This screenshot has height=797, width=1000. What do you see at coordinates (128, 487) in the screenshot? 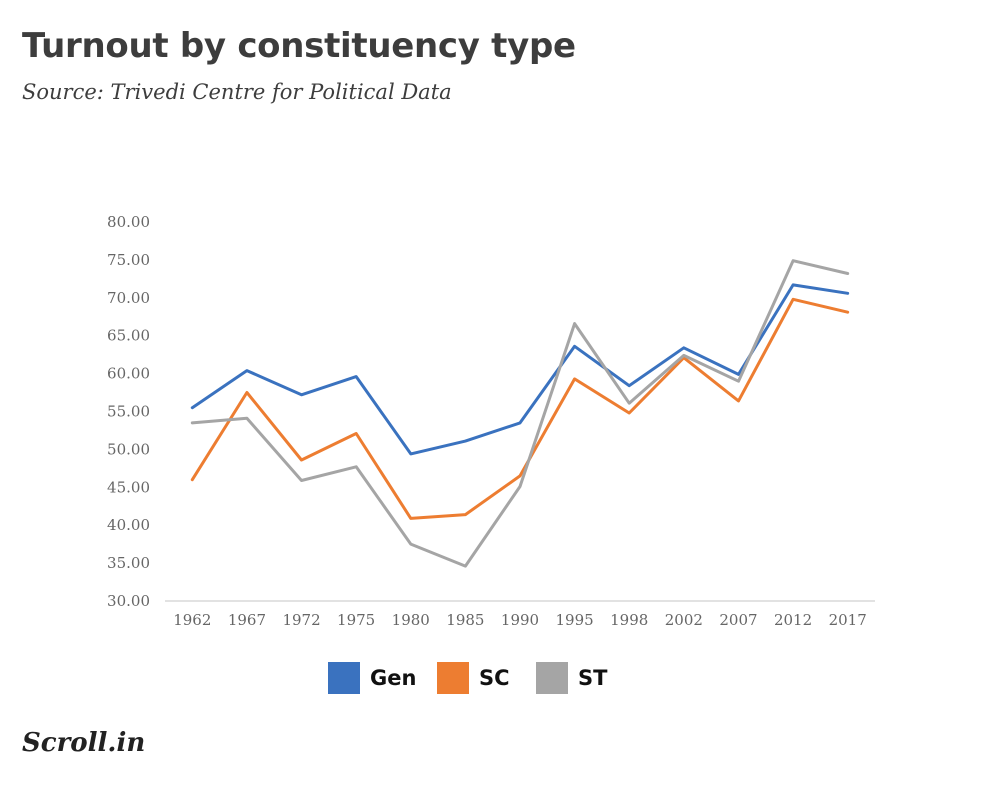
I see `y-tick-label: 45.00` at bounding box center [128, 487].